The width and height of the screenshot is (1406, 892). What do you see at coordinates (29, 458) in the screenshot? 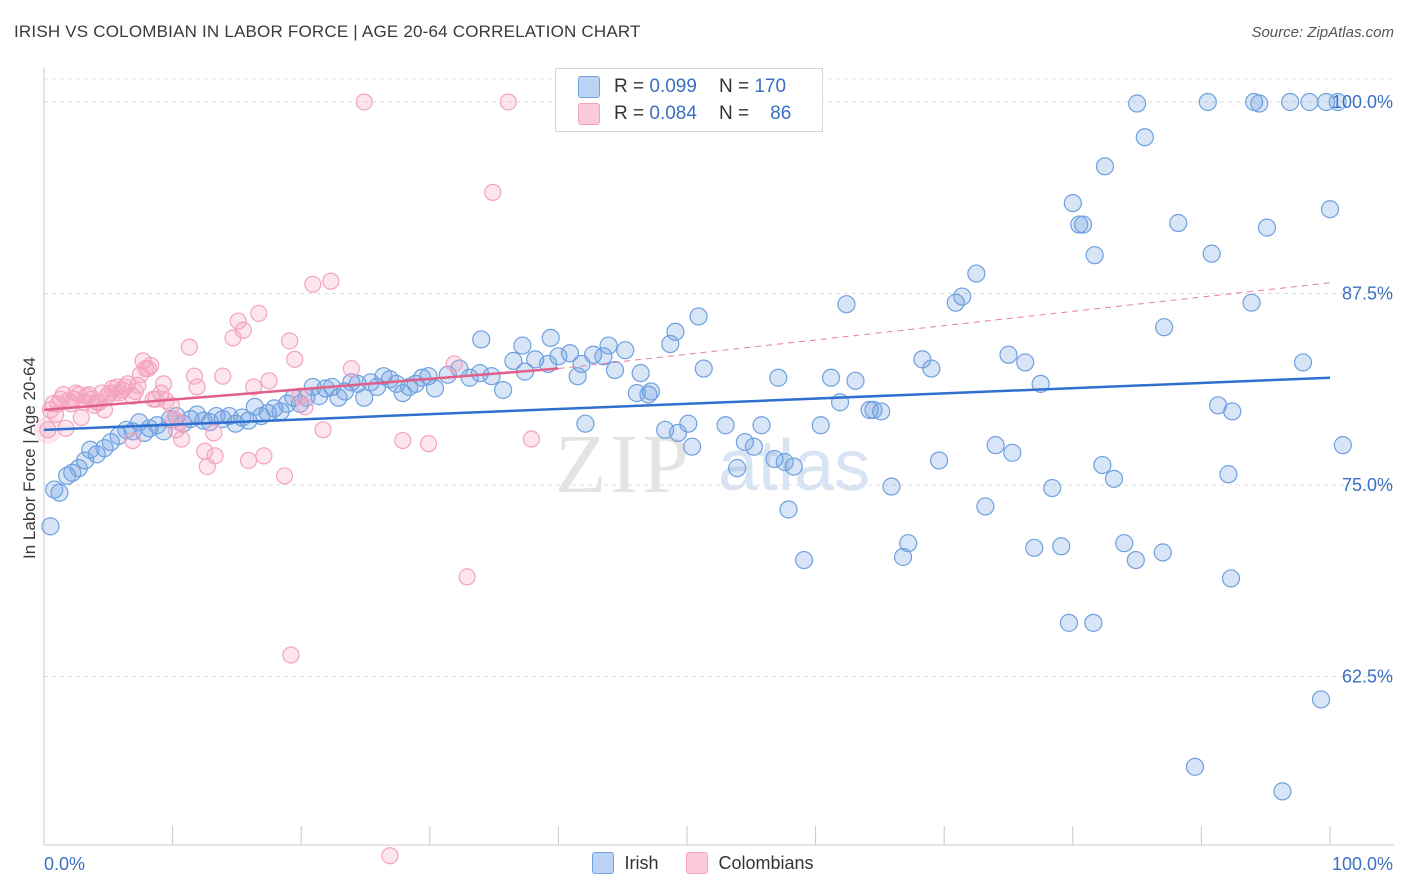
I see `y-axis-label: In Labor Force | Age 20-64` at bounding box center [29, 458].